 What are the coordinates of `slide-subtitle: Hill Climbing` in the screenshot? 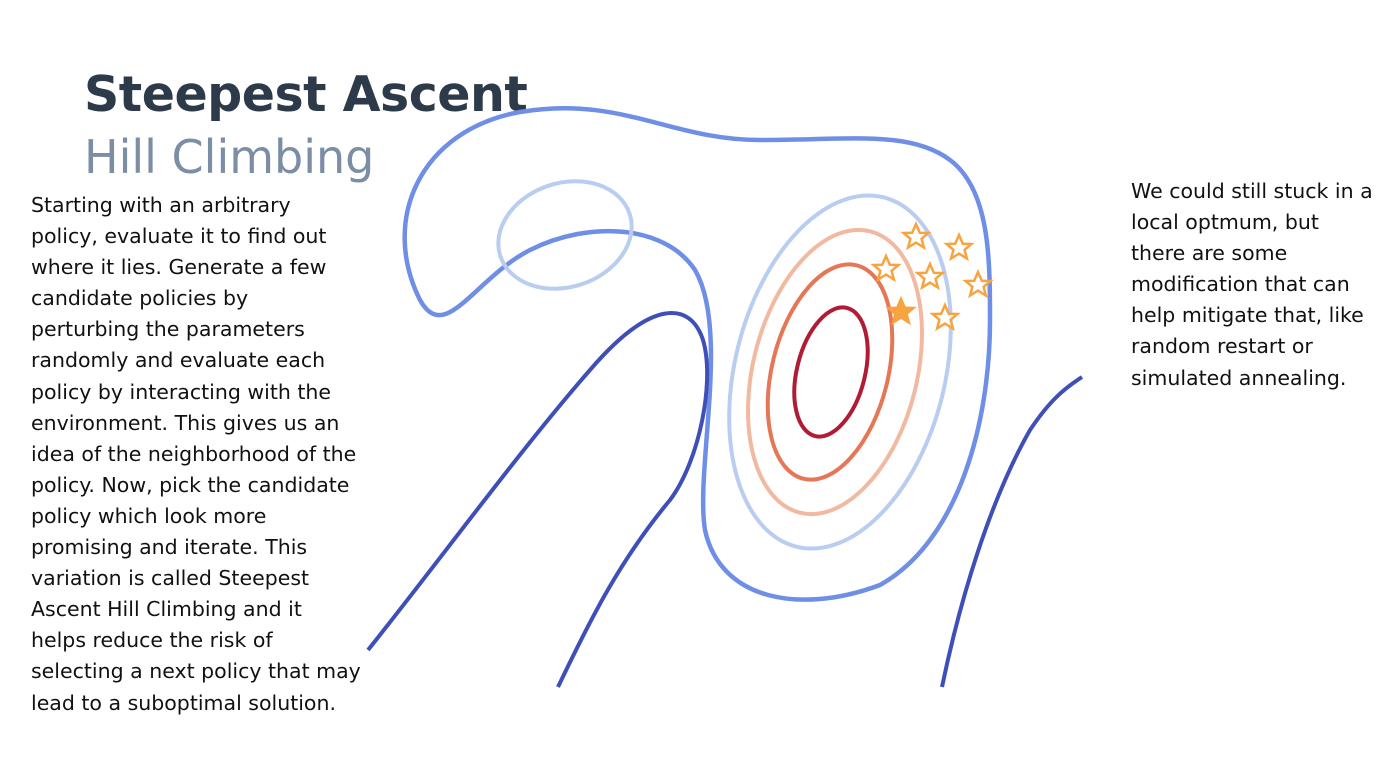 It's located at (229, 157).